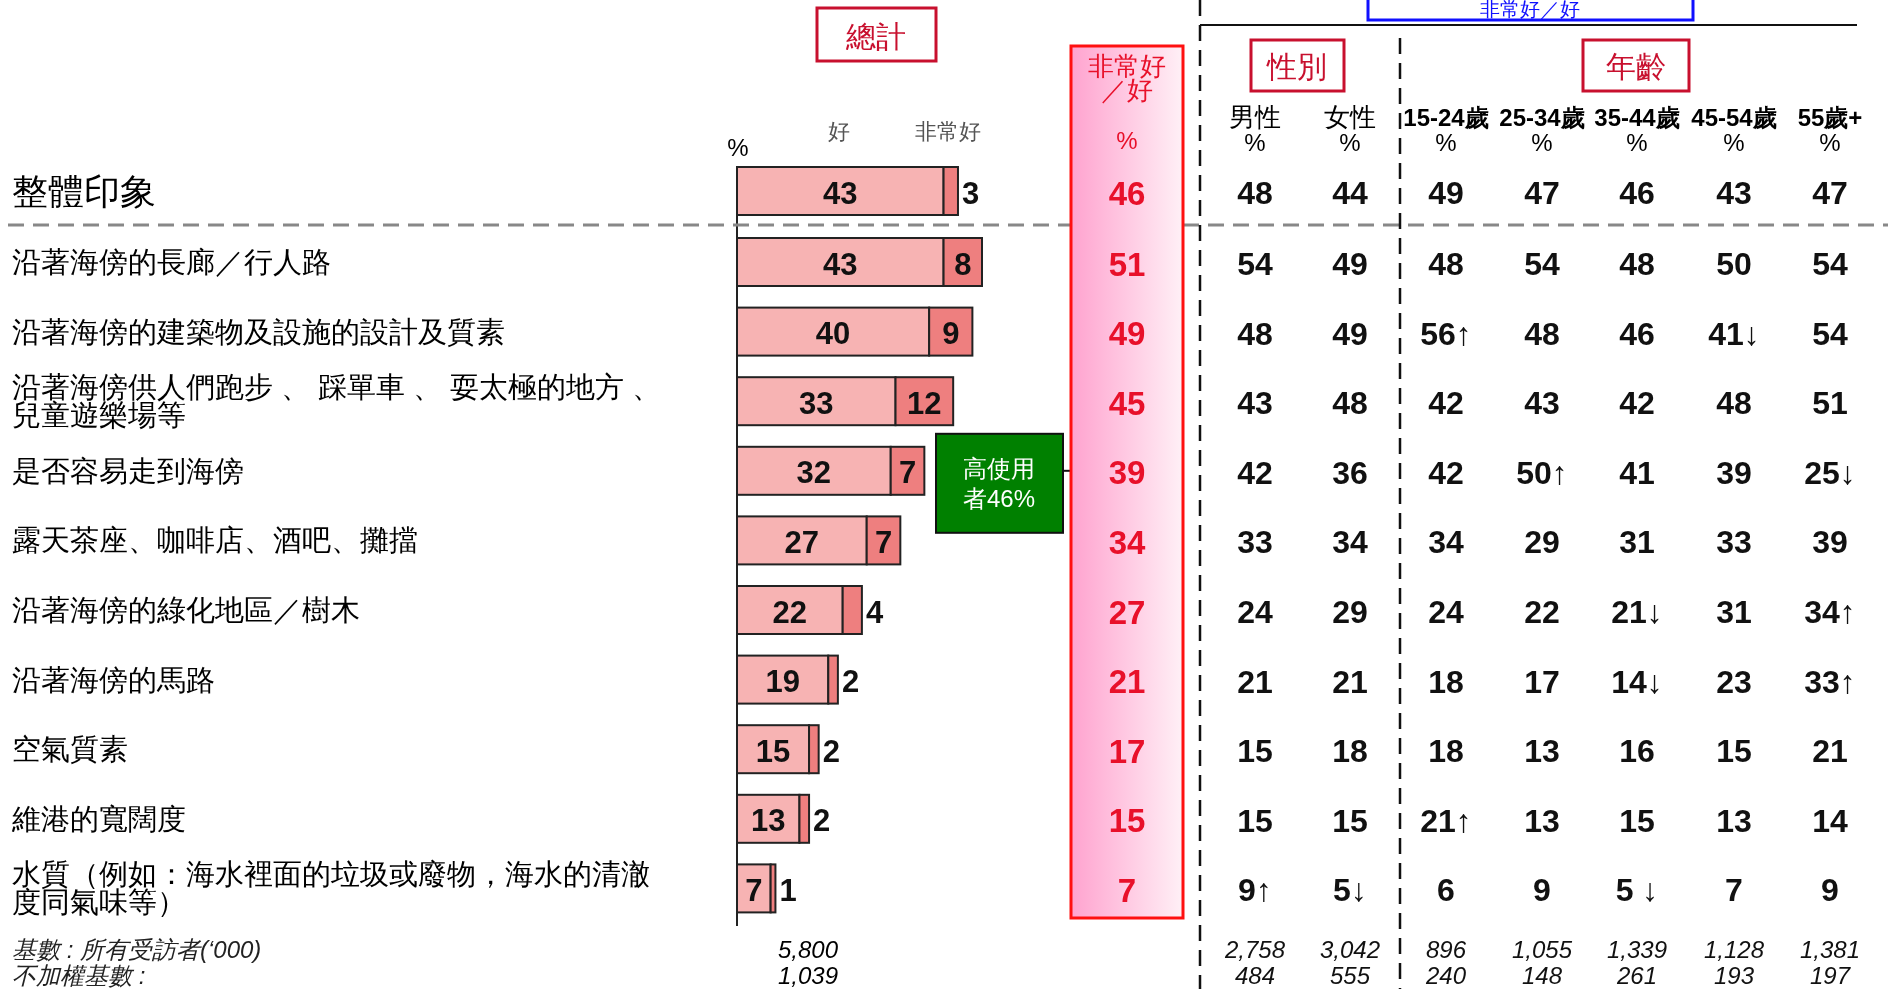  I want to click on text: 21↑, so click(1446, 820).